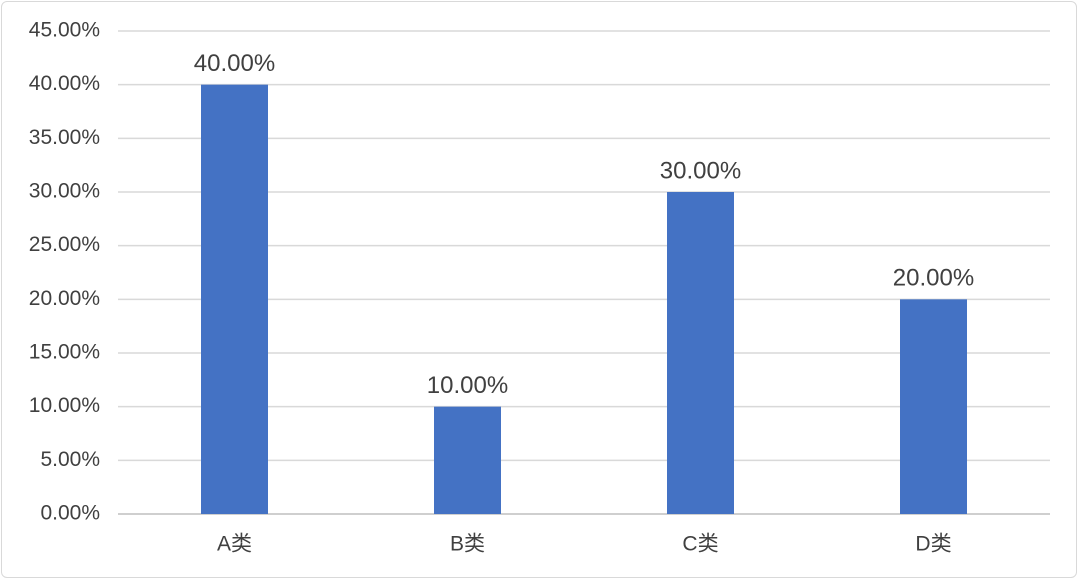  Describe the element at coordinates (467, 544) in the screenshot. I see `x-category-label: B类` at that location.